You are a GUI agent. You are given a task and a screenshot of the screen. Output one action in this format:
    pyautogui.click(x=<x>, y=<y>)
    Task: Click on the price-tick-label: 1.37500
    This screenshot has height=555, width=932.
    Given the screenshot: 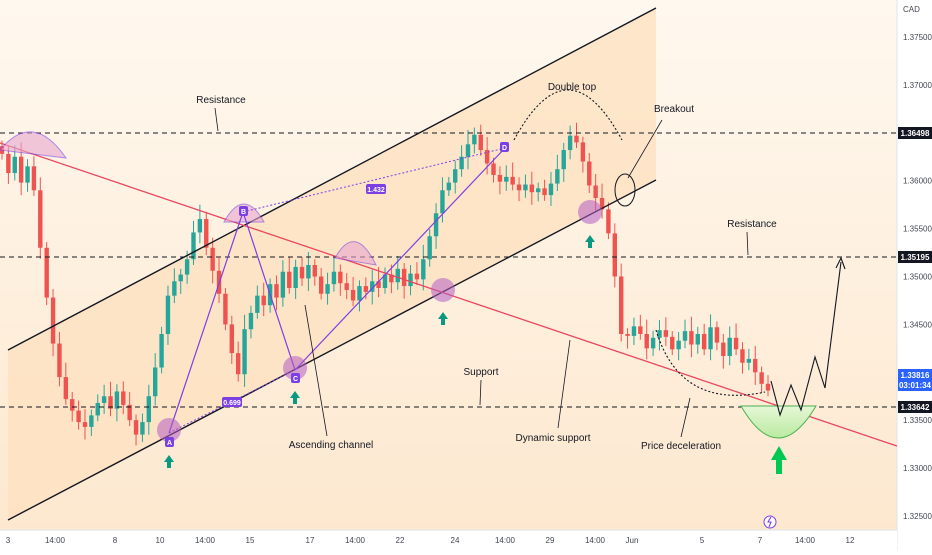 What is the action you would take?
    pyautogui.click(x=917, y=37)
    